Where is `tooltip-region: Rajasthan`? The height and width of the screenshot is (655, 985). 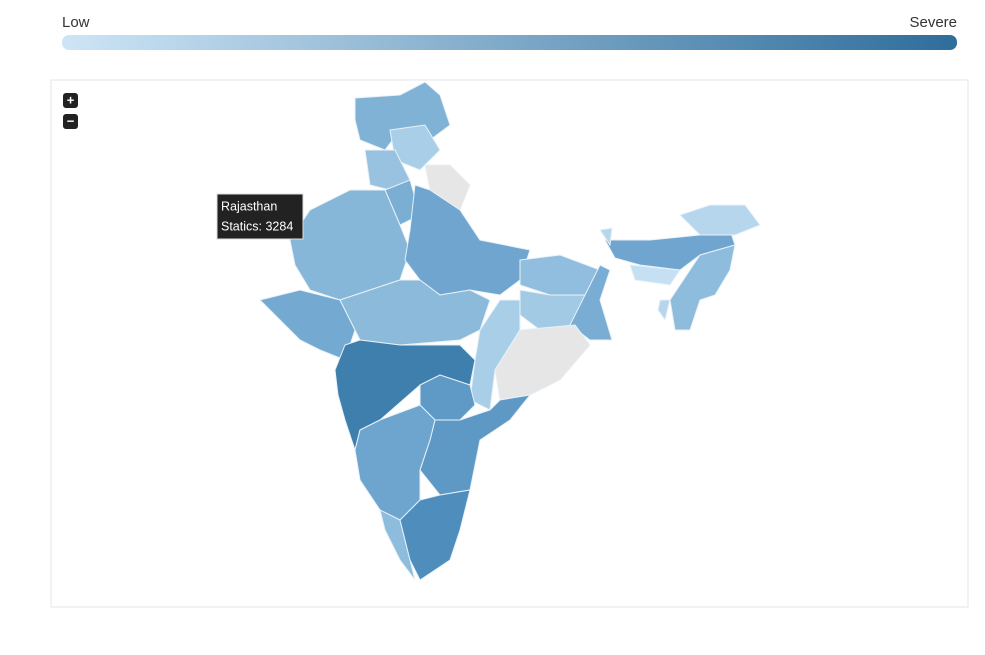 tooltip-region: Rajasthan is located at coordinates (249, 206).